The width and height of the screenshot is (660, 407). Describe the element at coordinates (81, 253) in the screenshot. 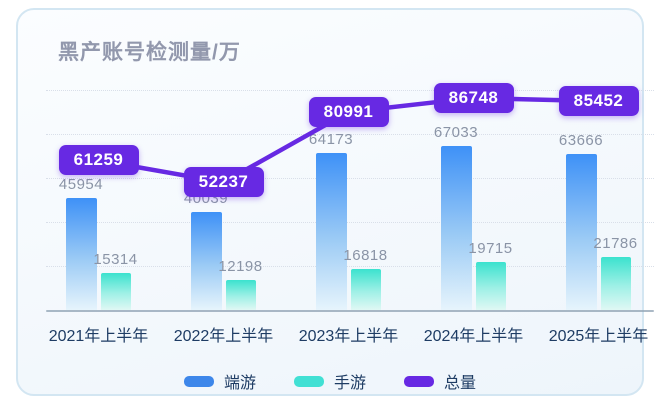

I see `bar-端游-2021年上半年` at that location.